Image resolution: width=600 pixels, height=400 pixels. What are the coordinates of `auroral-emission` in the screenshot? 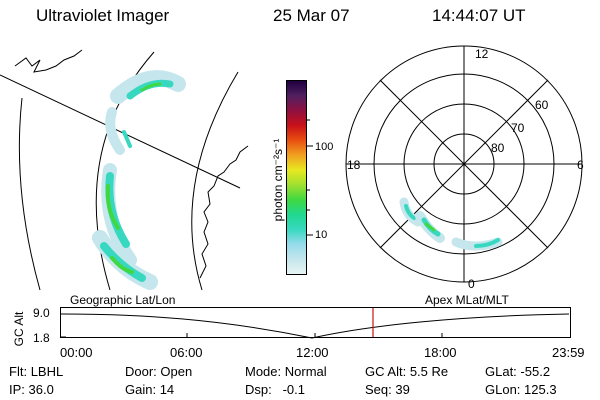 It's located at (139, 180).